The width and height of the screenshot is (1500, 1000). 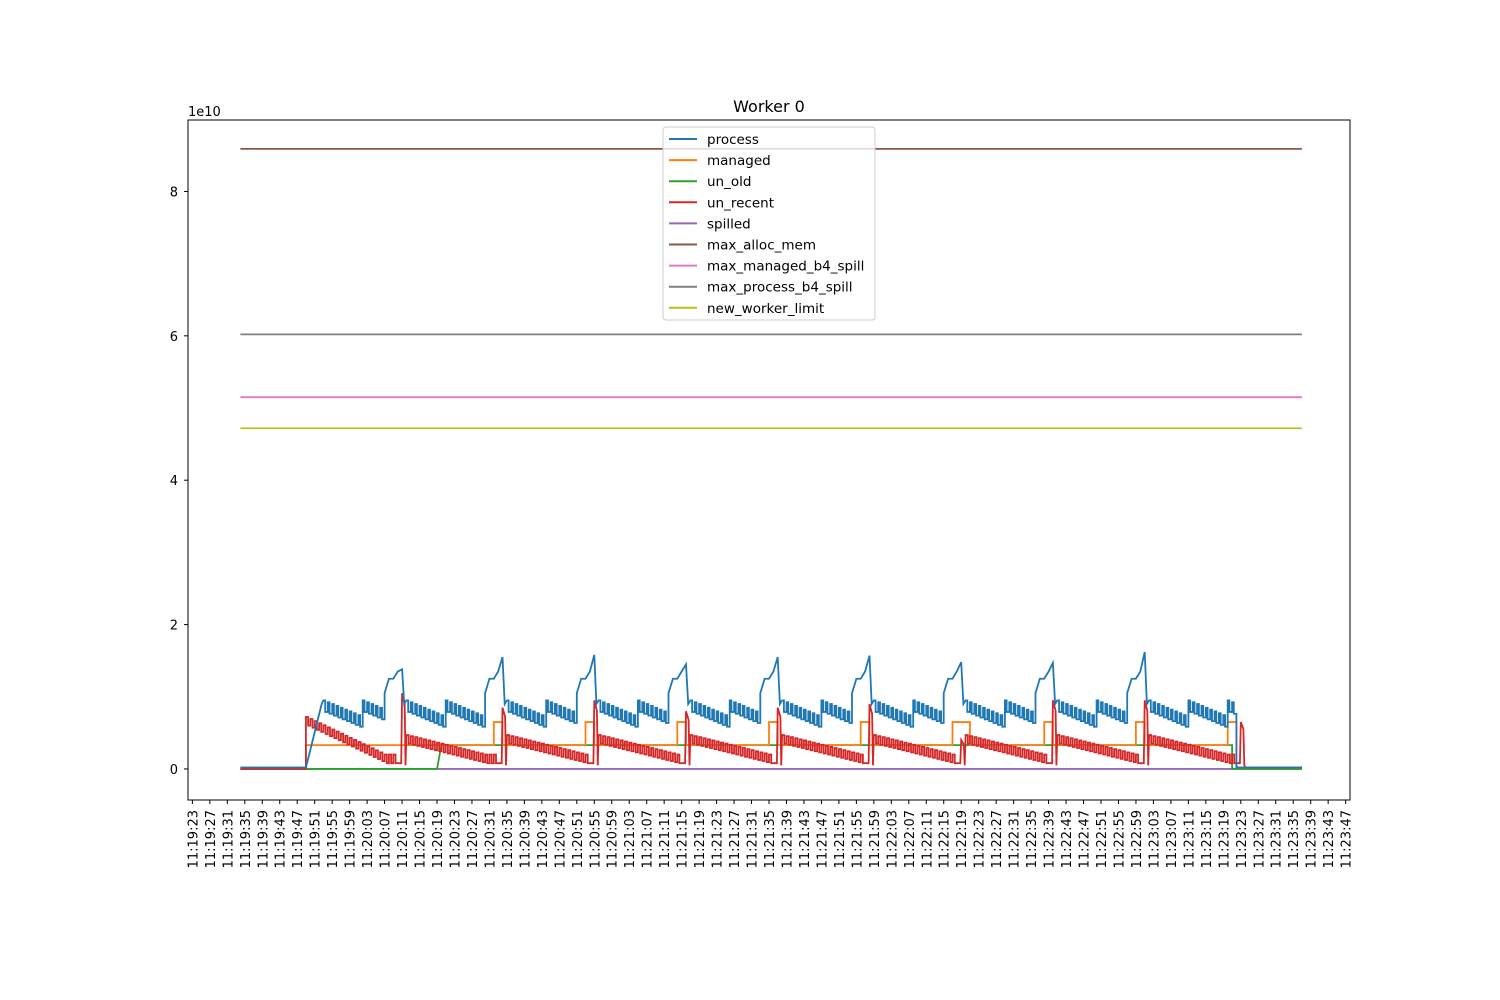 What do you see at coordinates (683, 839) in the screenshot?
I see `x-tick-label: 11:21:15` at bounding box center [683, 839].